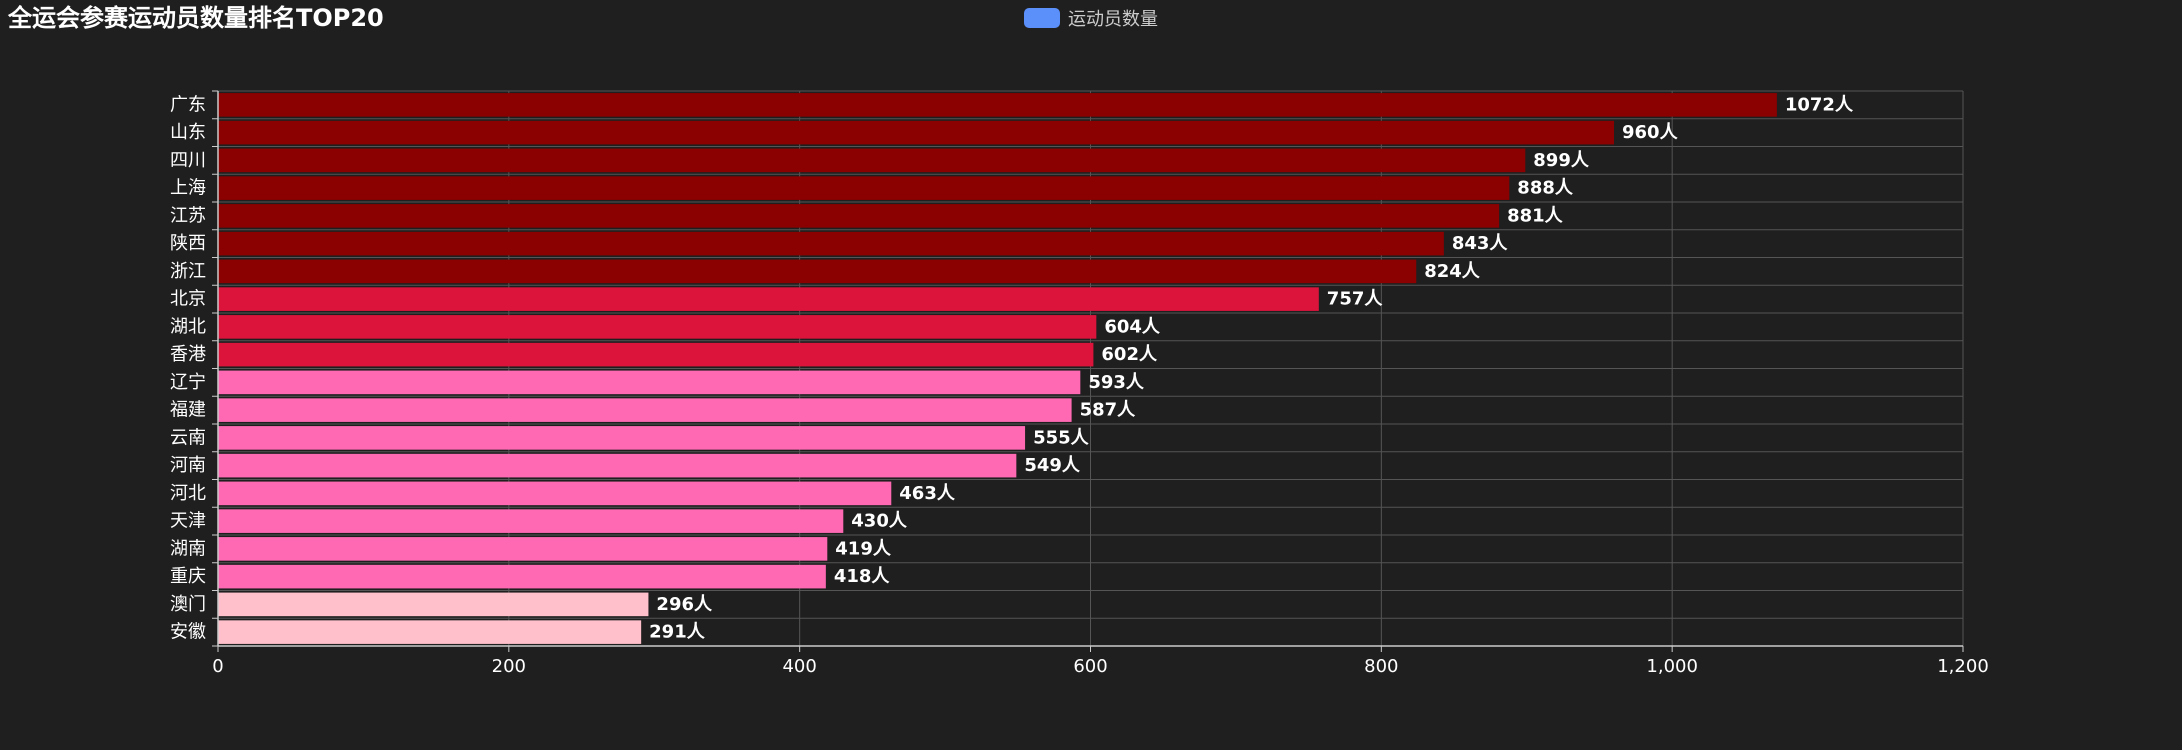  What do you see at coordinates (1381, 666) in the screenshot?
I see `x-tick-label: 800` at bounding box center [1381, 666].